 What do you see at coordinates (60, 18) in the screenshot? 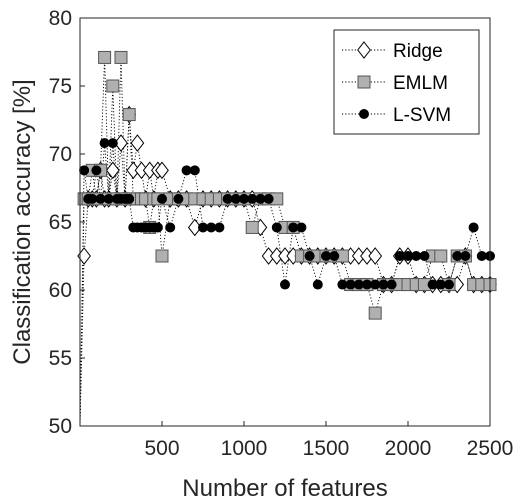
I see `y-tick-label: 80` at bounding box center [60, 18].